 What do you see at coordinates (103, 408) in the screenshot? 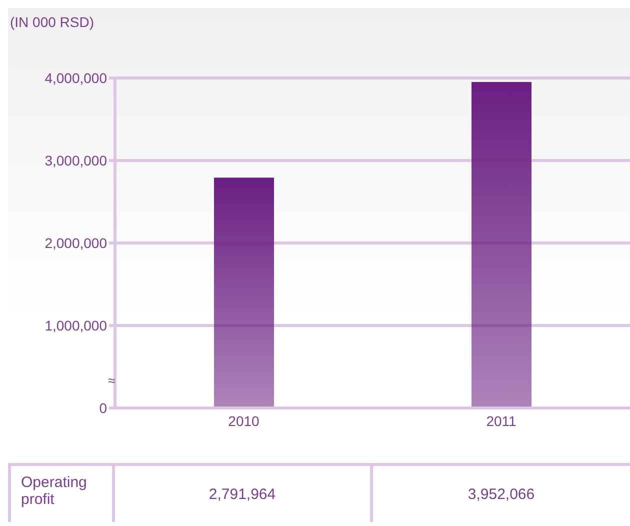
I see `y-tick-label: 0` at bounding box center [103, 408].